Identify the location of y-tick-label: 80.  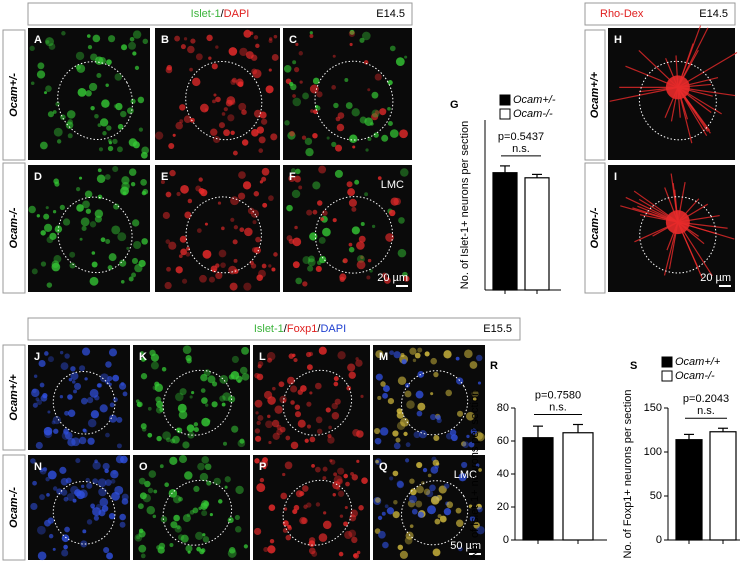
(503, 408).